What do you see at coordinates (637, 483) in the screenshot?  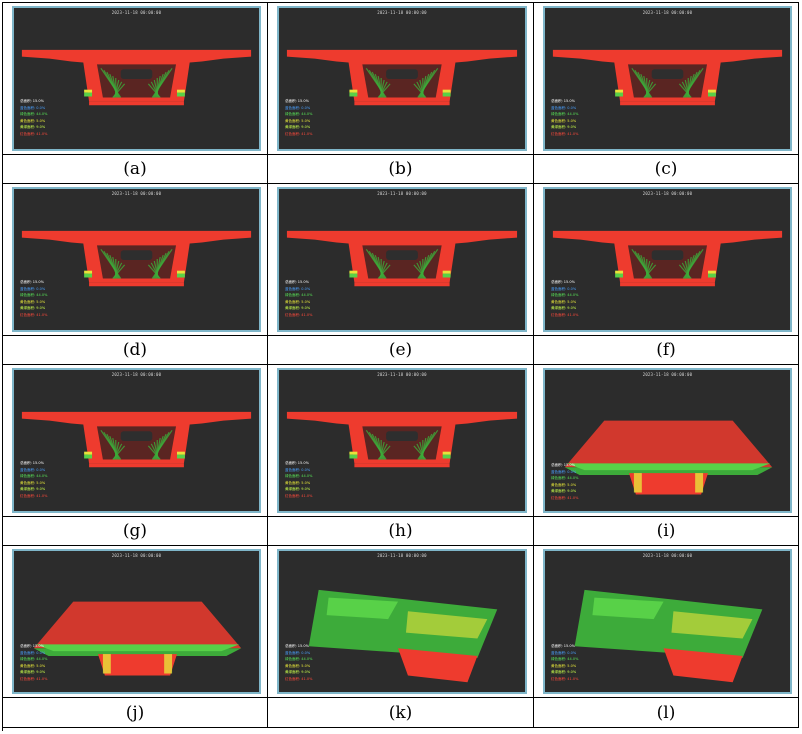 I see `web-left` at bounding box center [637, 483].